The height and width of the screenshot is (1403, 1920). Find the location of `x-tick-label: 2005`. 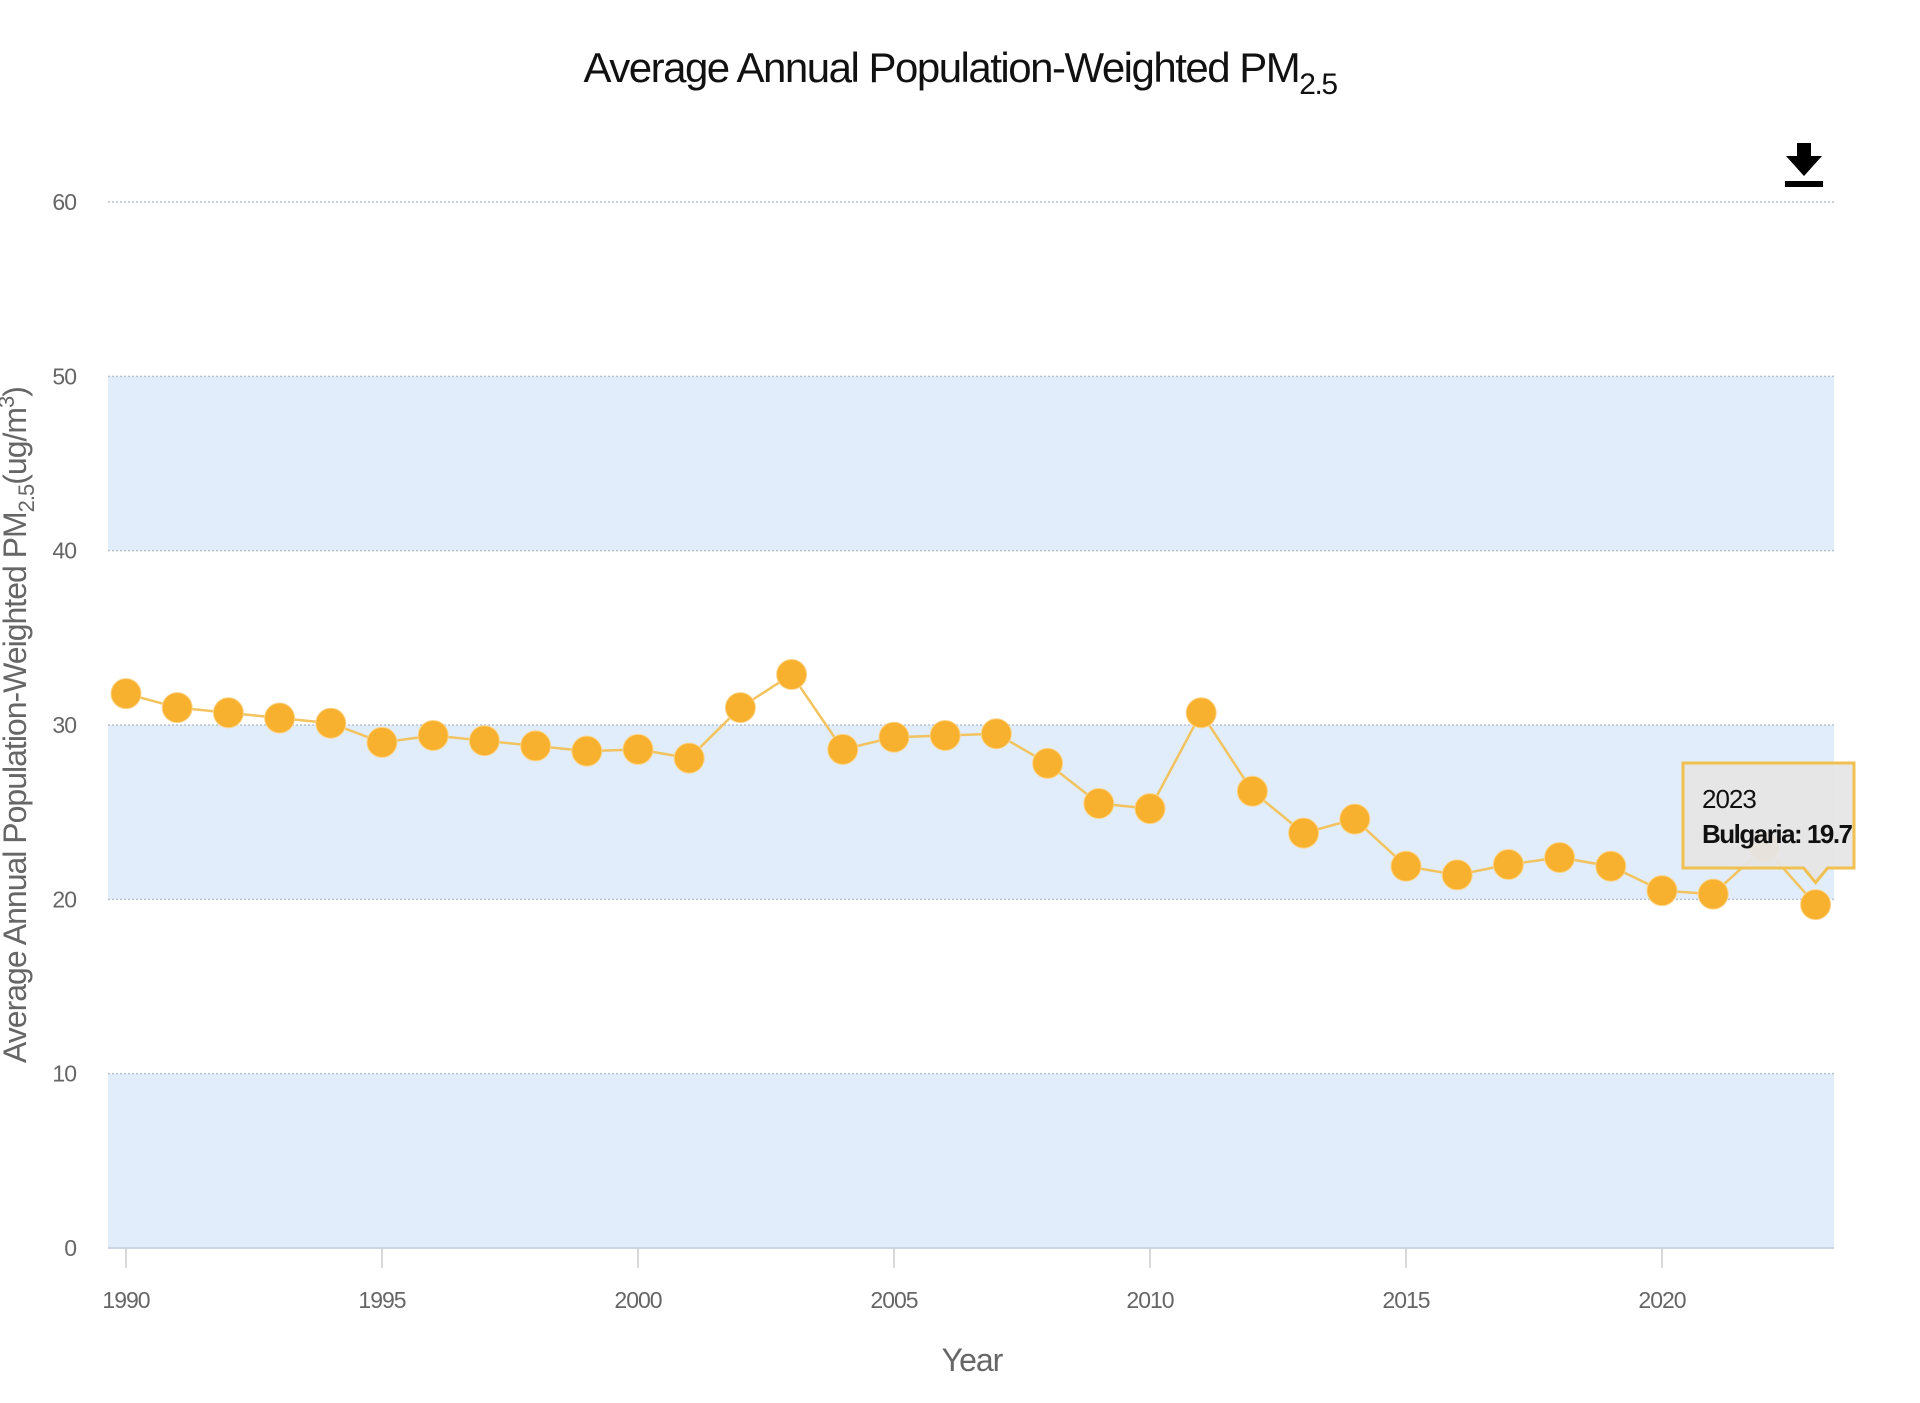

x-tick-label: 2005 is located at coordinates (893, 1300).